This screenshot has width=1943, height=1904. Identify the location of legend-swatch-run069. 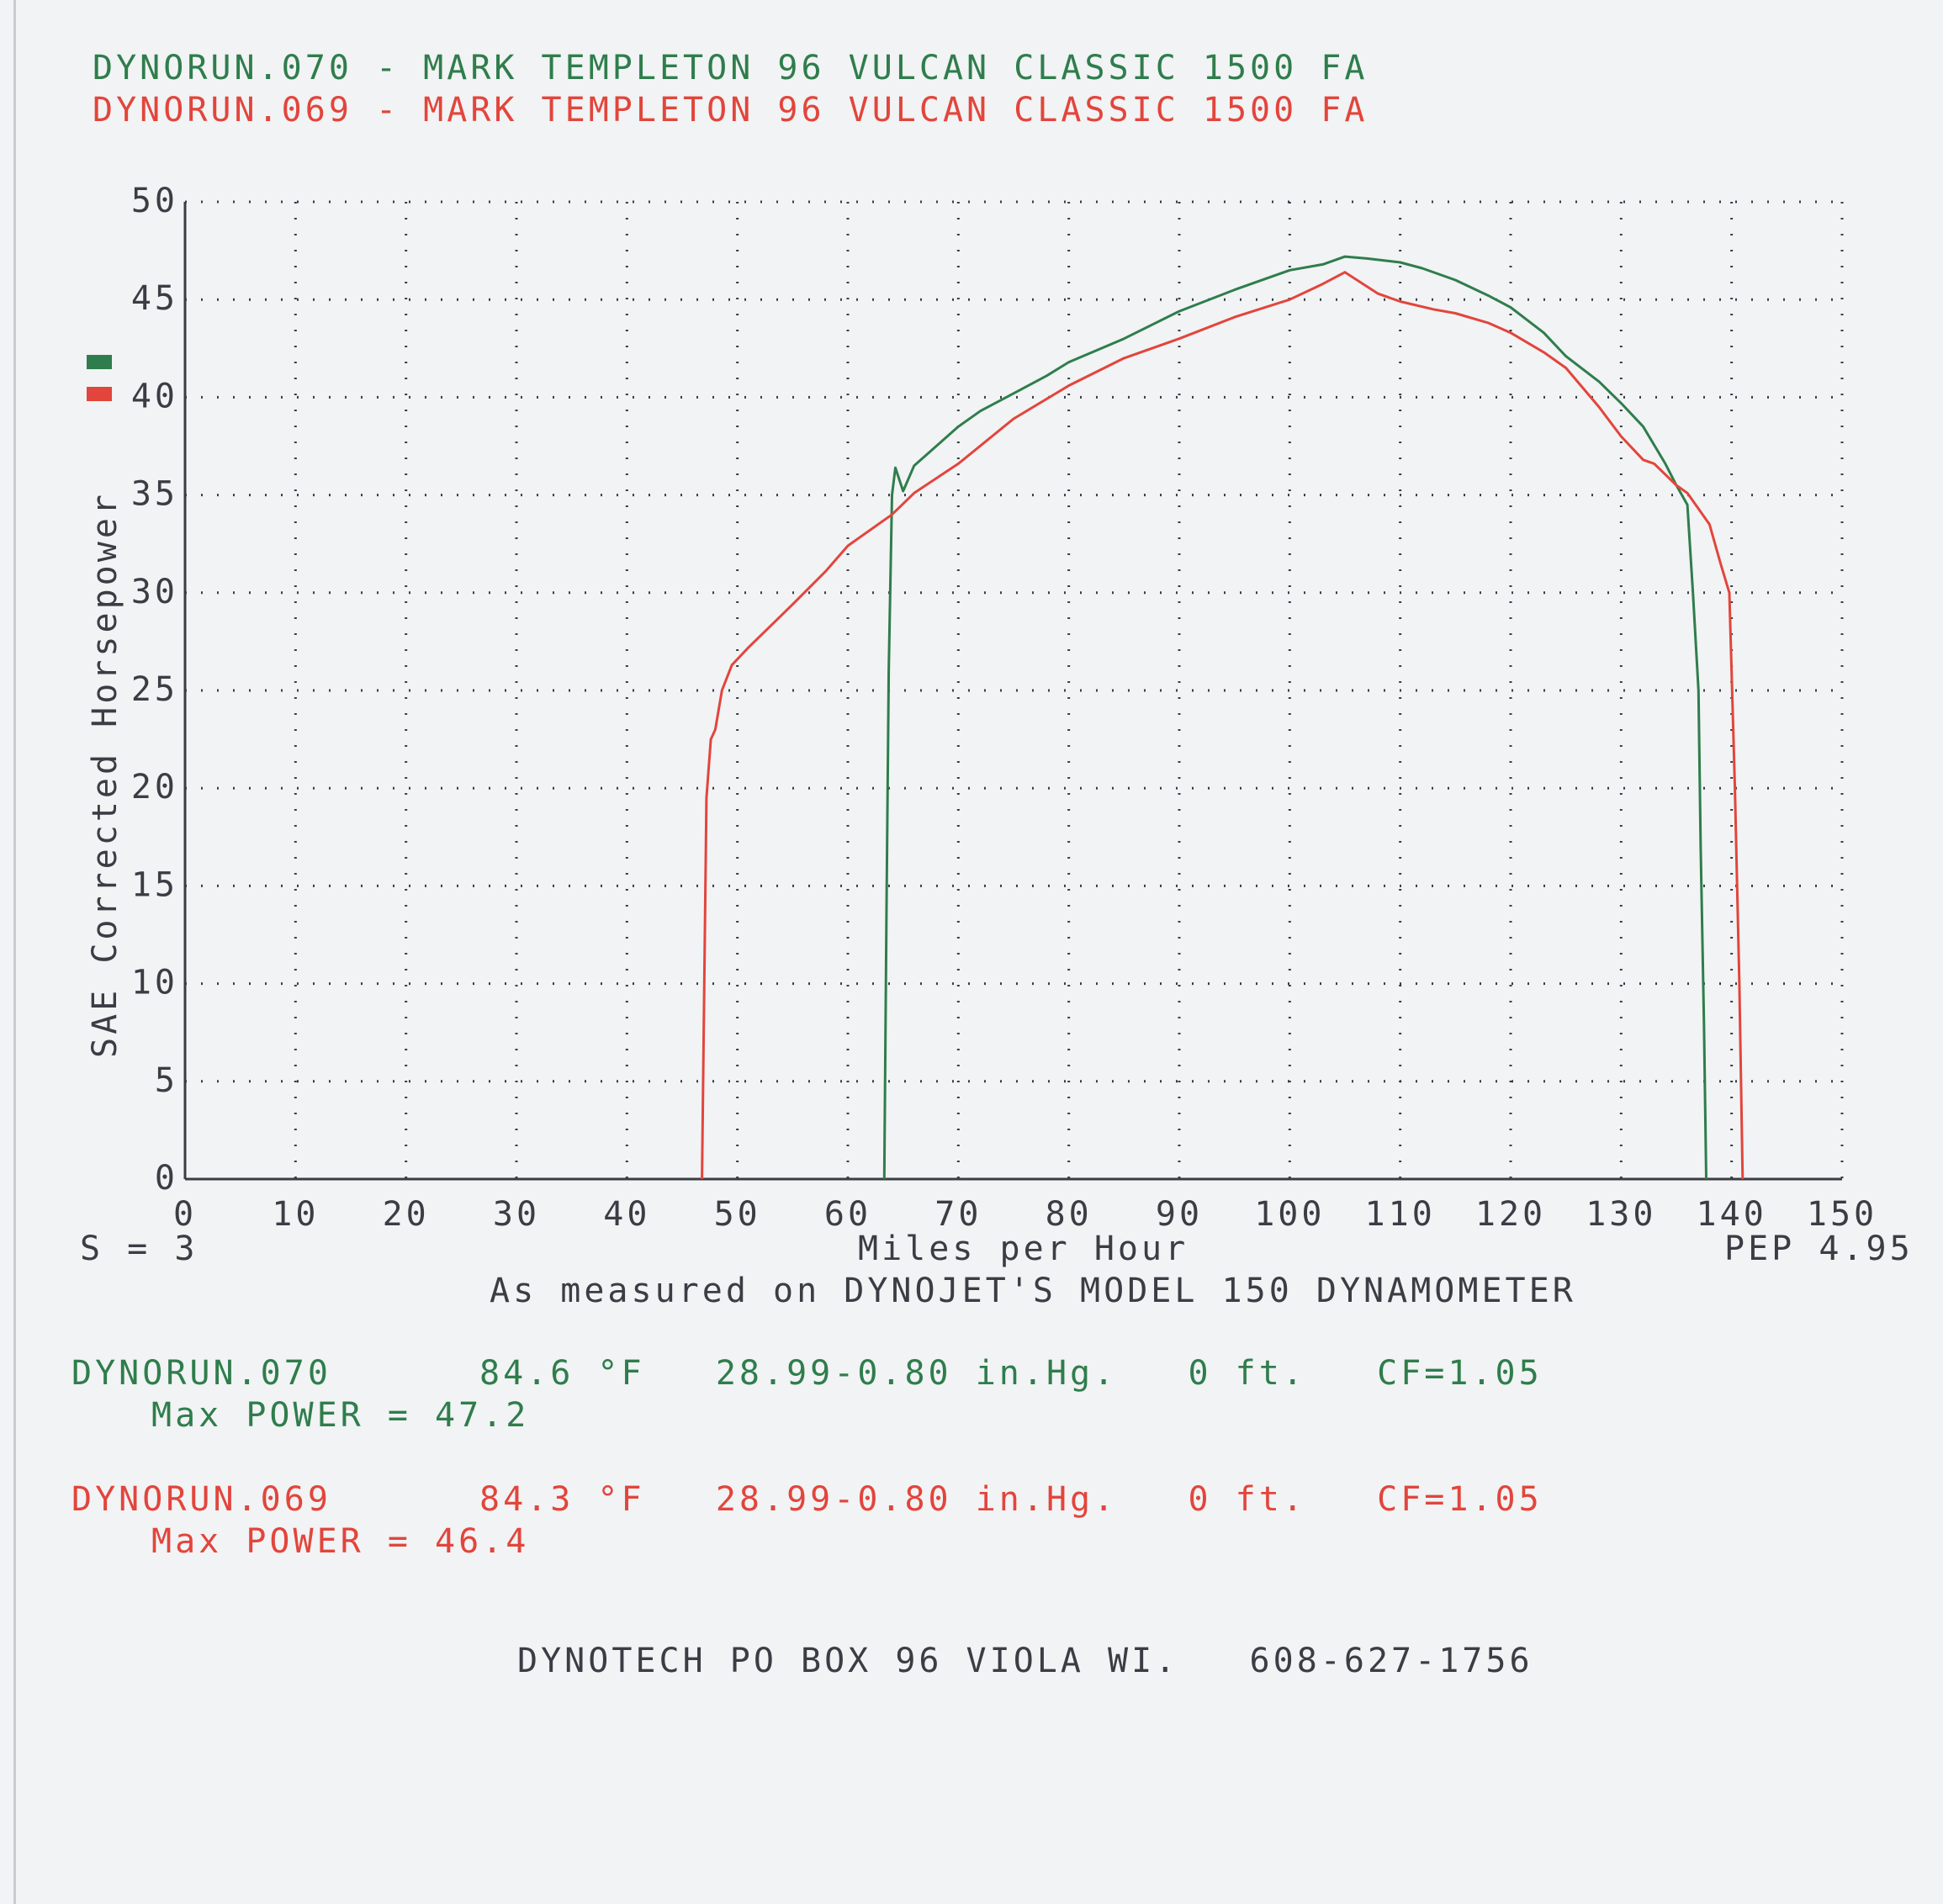
(100, 394).